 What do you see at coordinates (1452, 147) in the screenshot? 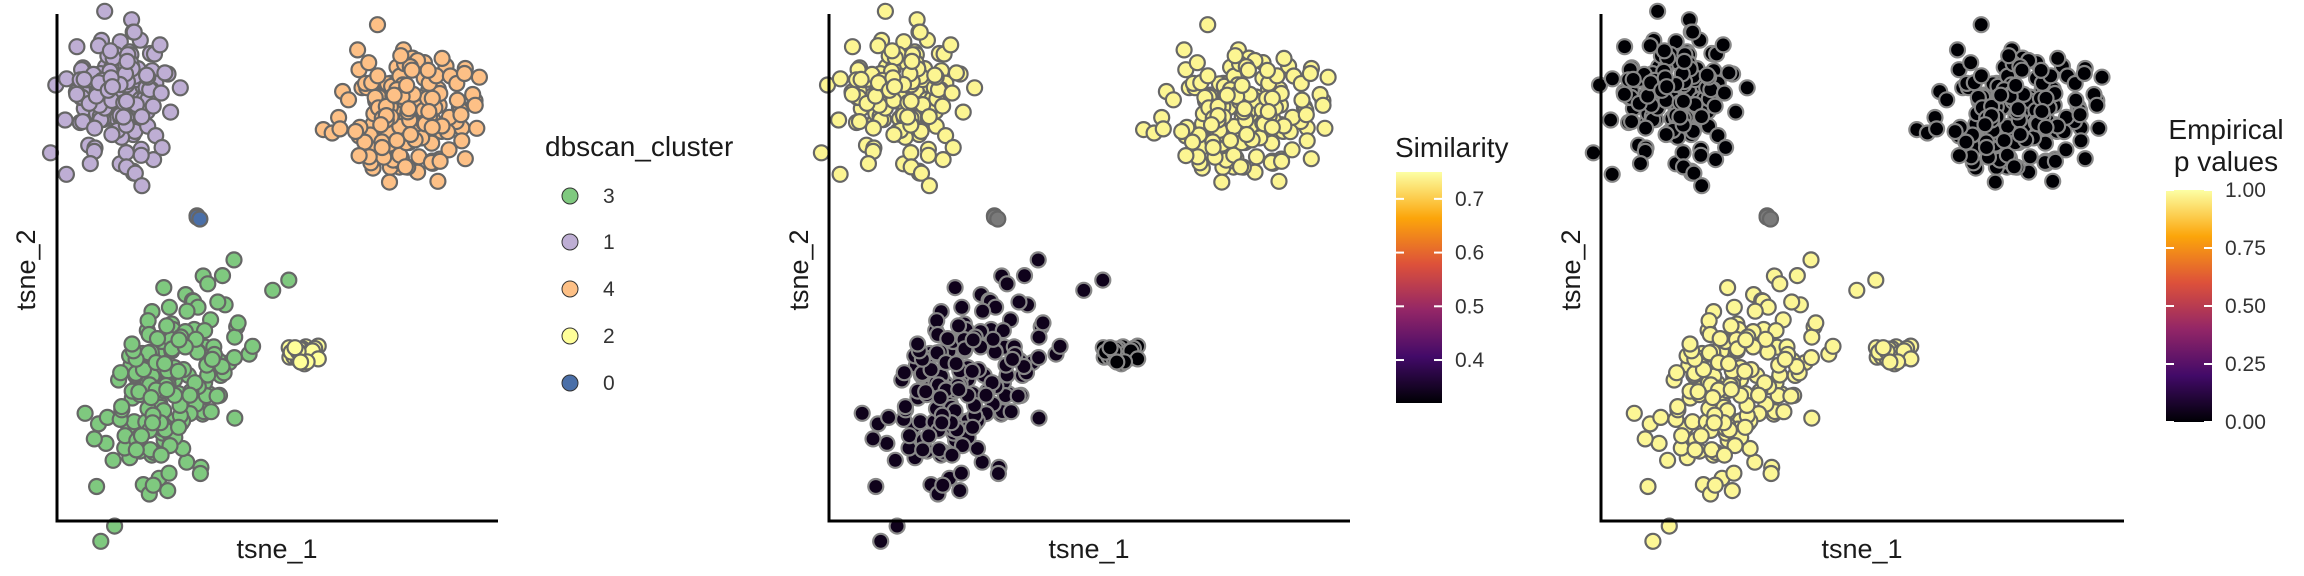
I see `colorbar-title: Similarity` at bounding box center [1452, 147].